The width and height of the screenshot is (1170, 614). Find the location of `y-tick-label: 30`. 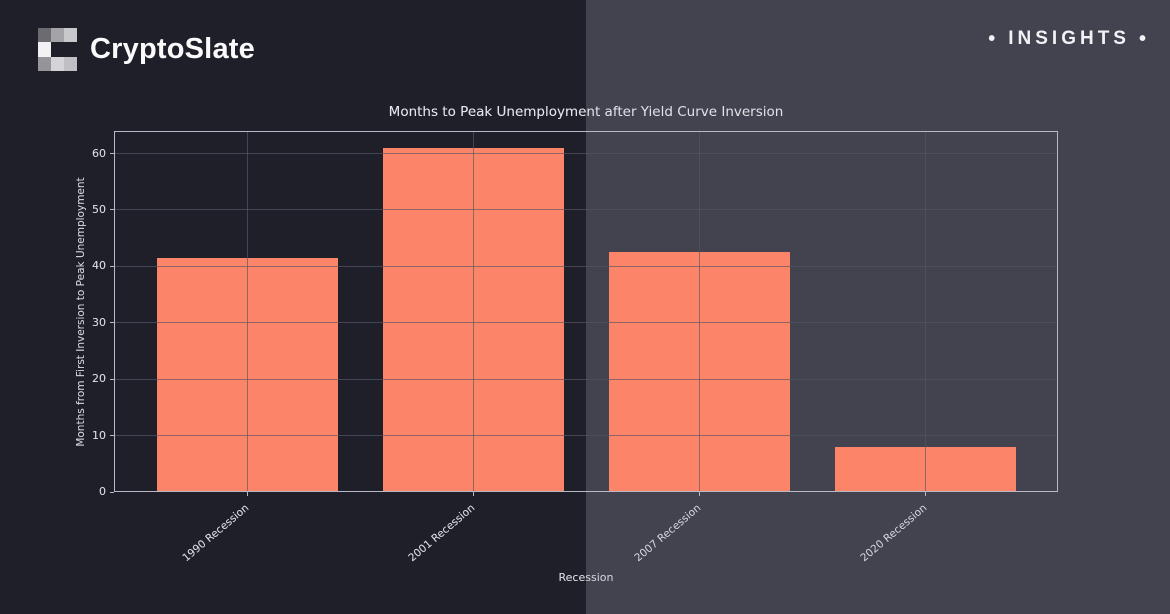

y-tick-label: 30 is located at coordinates (99, 322).